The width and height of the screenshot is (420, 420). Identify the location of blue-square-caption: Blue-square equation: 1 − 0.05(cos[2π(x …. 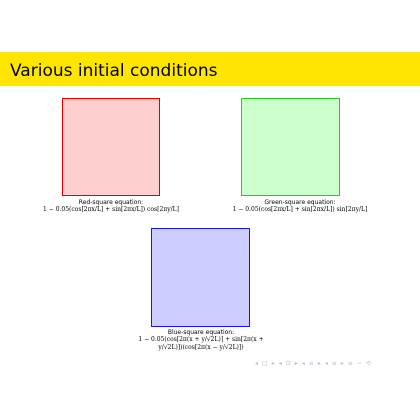
(201, 340).